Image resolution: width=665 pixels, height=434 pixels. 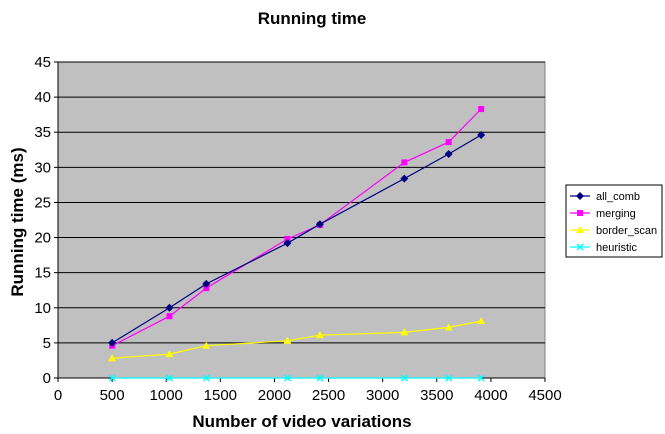 I want to click on y-tick-label: 40, so click(x=42, y=97).